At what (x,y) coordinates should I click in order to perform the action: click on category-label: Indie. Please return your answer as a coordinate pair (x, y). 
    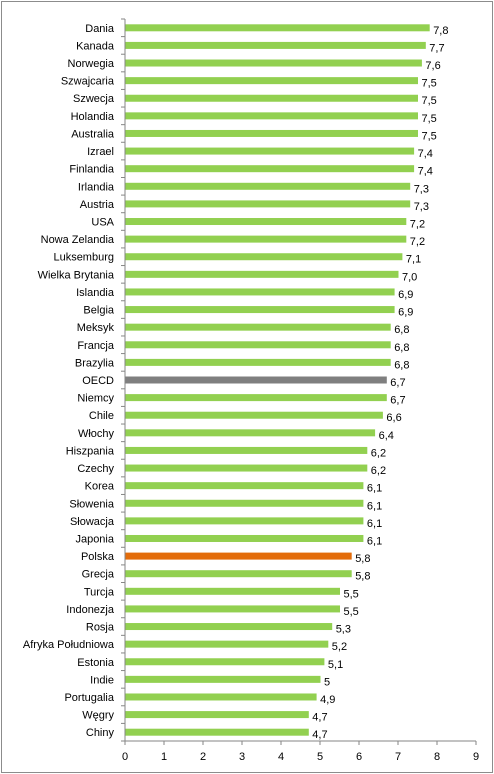
    Looking at the image, I should click on (102, 680).